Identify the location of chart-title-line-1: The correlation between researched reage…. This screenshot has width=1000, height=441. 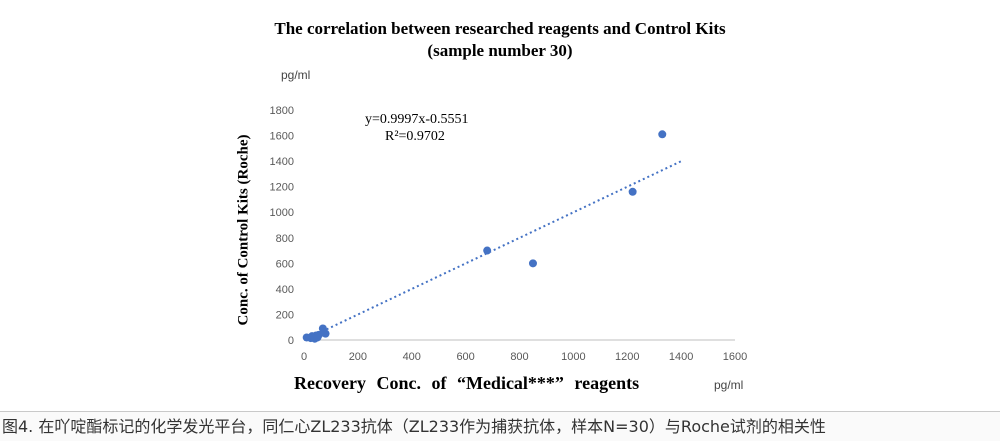
(500, 28).